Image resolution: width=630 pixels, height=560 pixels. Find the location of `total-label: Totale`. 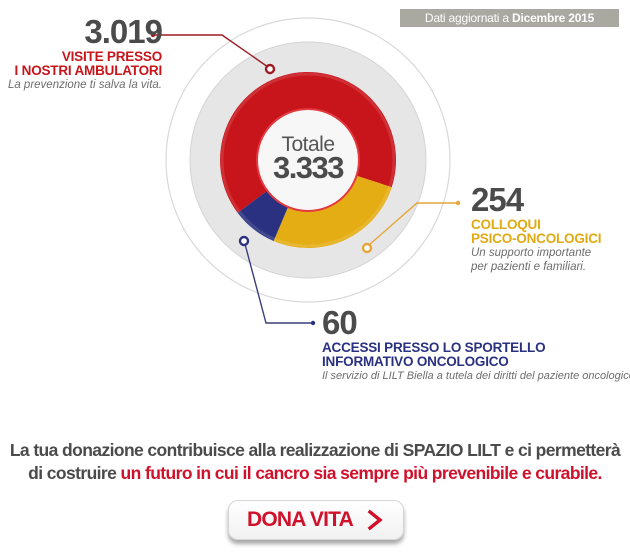

total-label: Totale is located at coordinates (308, 144).